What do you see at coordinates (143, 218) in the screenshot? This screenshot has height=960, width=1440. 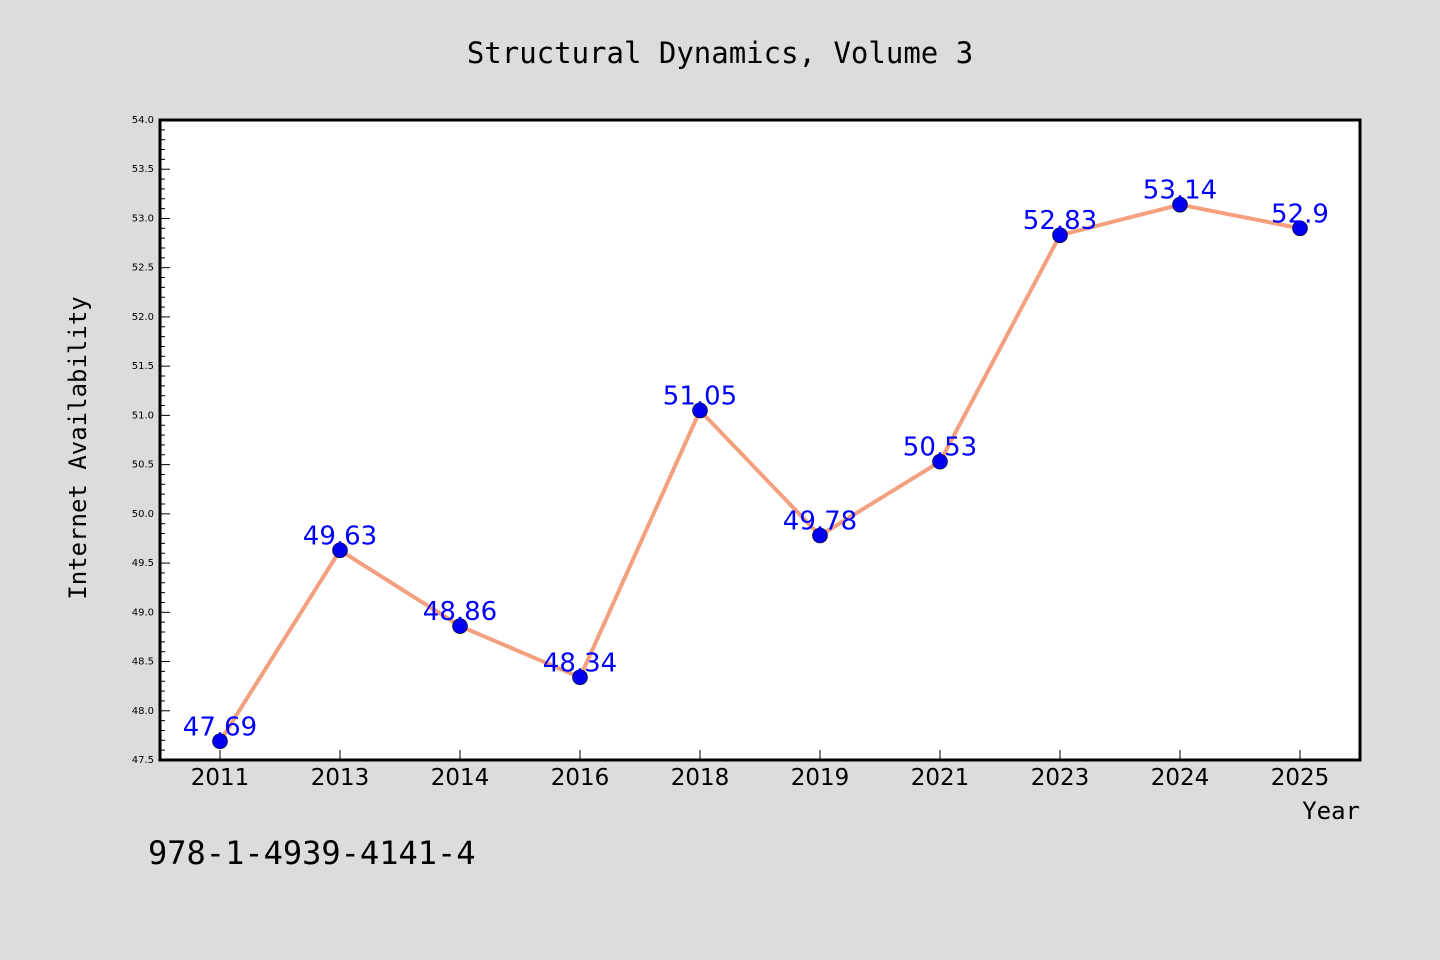 I see `y-tick-label: 53.0` at bounding box center [143, 218].